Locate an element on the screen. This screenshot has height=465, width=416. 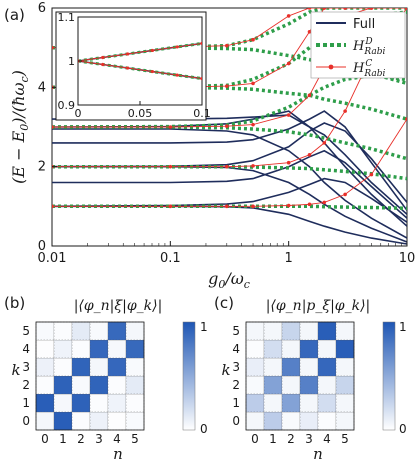
y-tick-label: 2 is located at coordinates (42, 167).